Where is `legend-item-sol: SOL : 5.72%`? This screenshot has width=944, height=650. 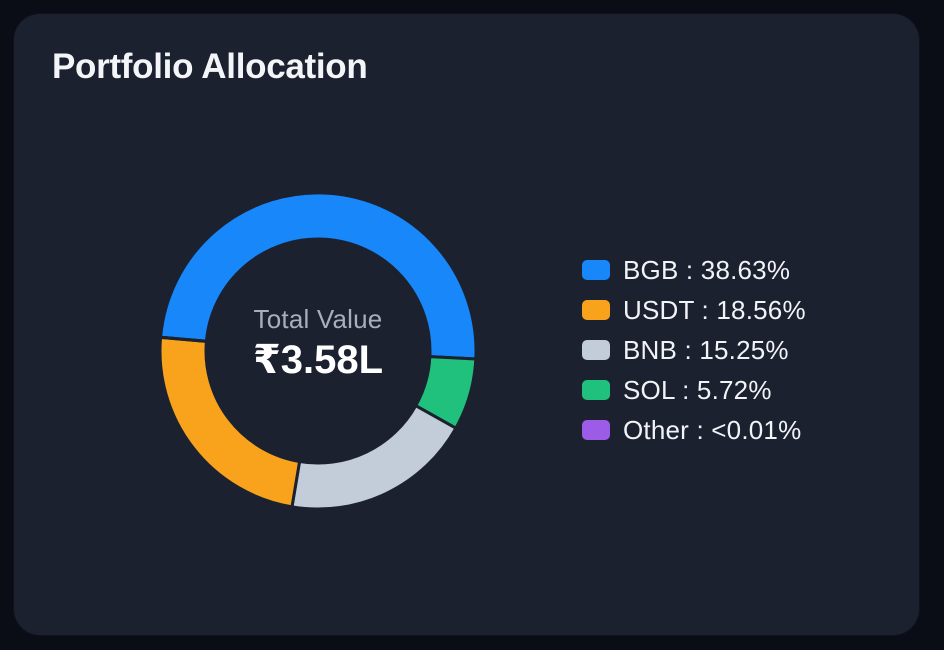
legend-item-sol: SOL : 5.72% is located at coordinates (694, 390).